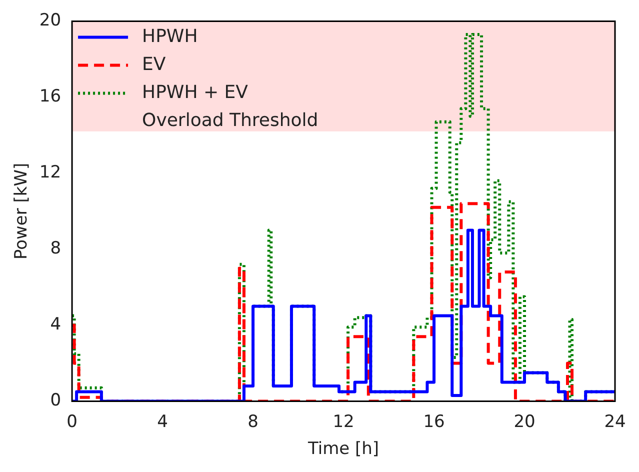  Describe the element at coordinates (50, 96) in the screenshot. I see `y-tick-label: 16` at that location.